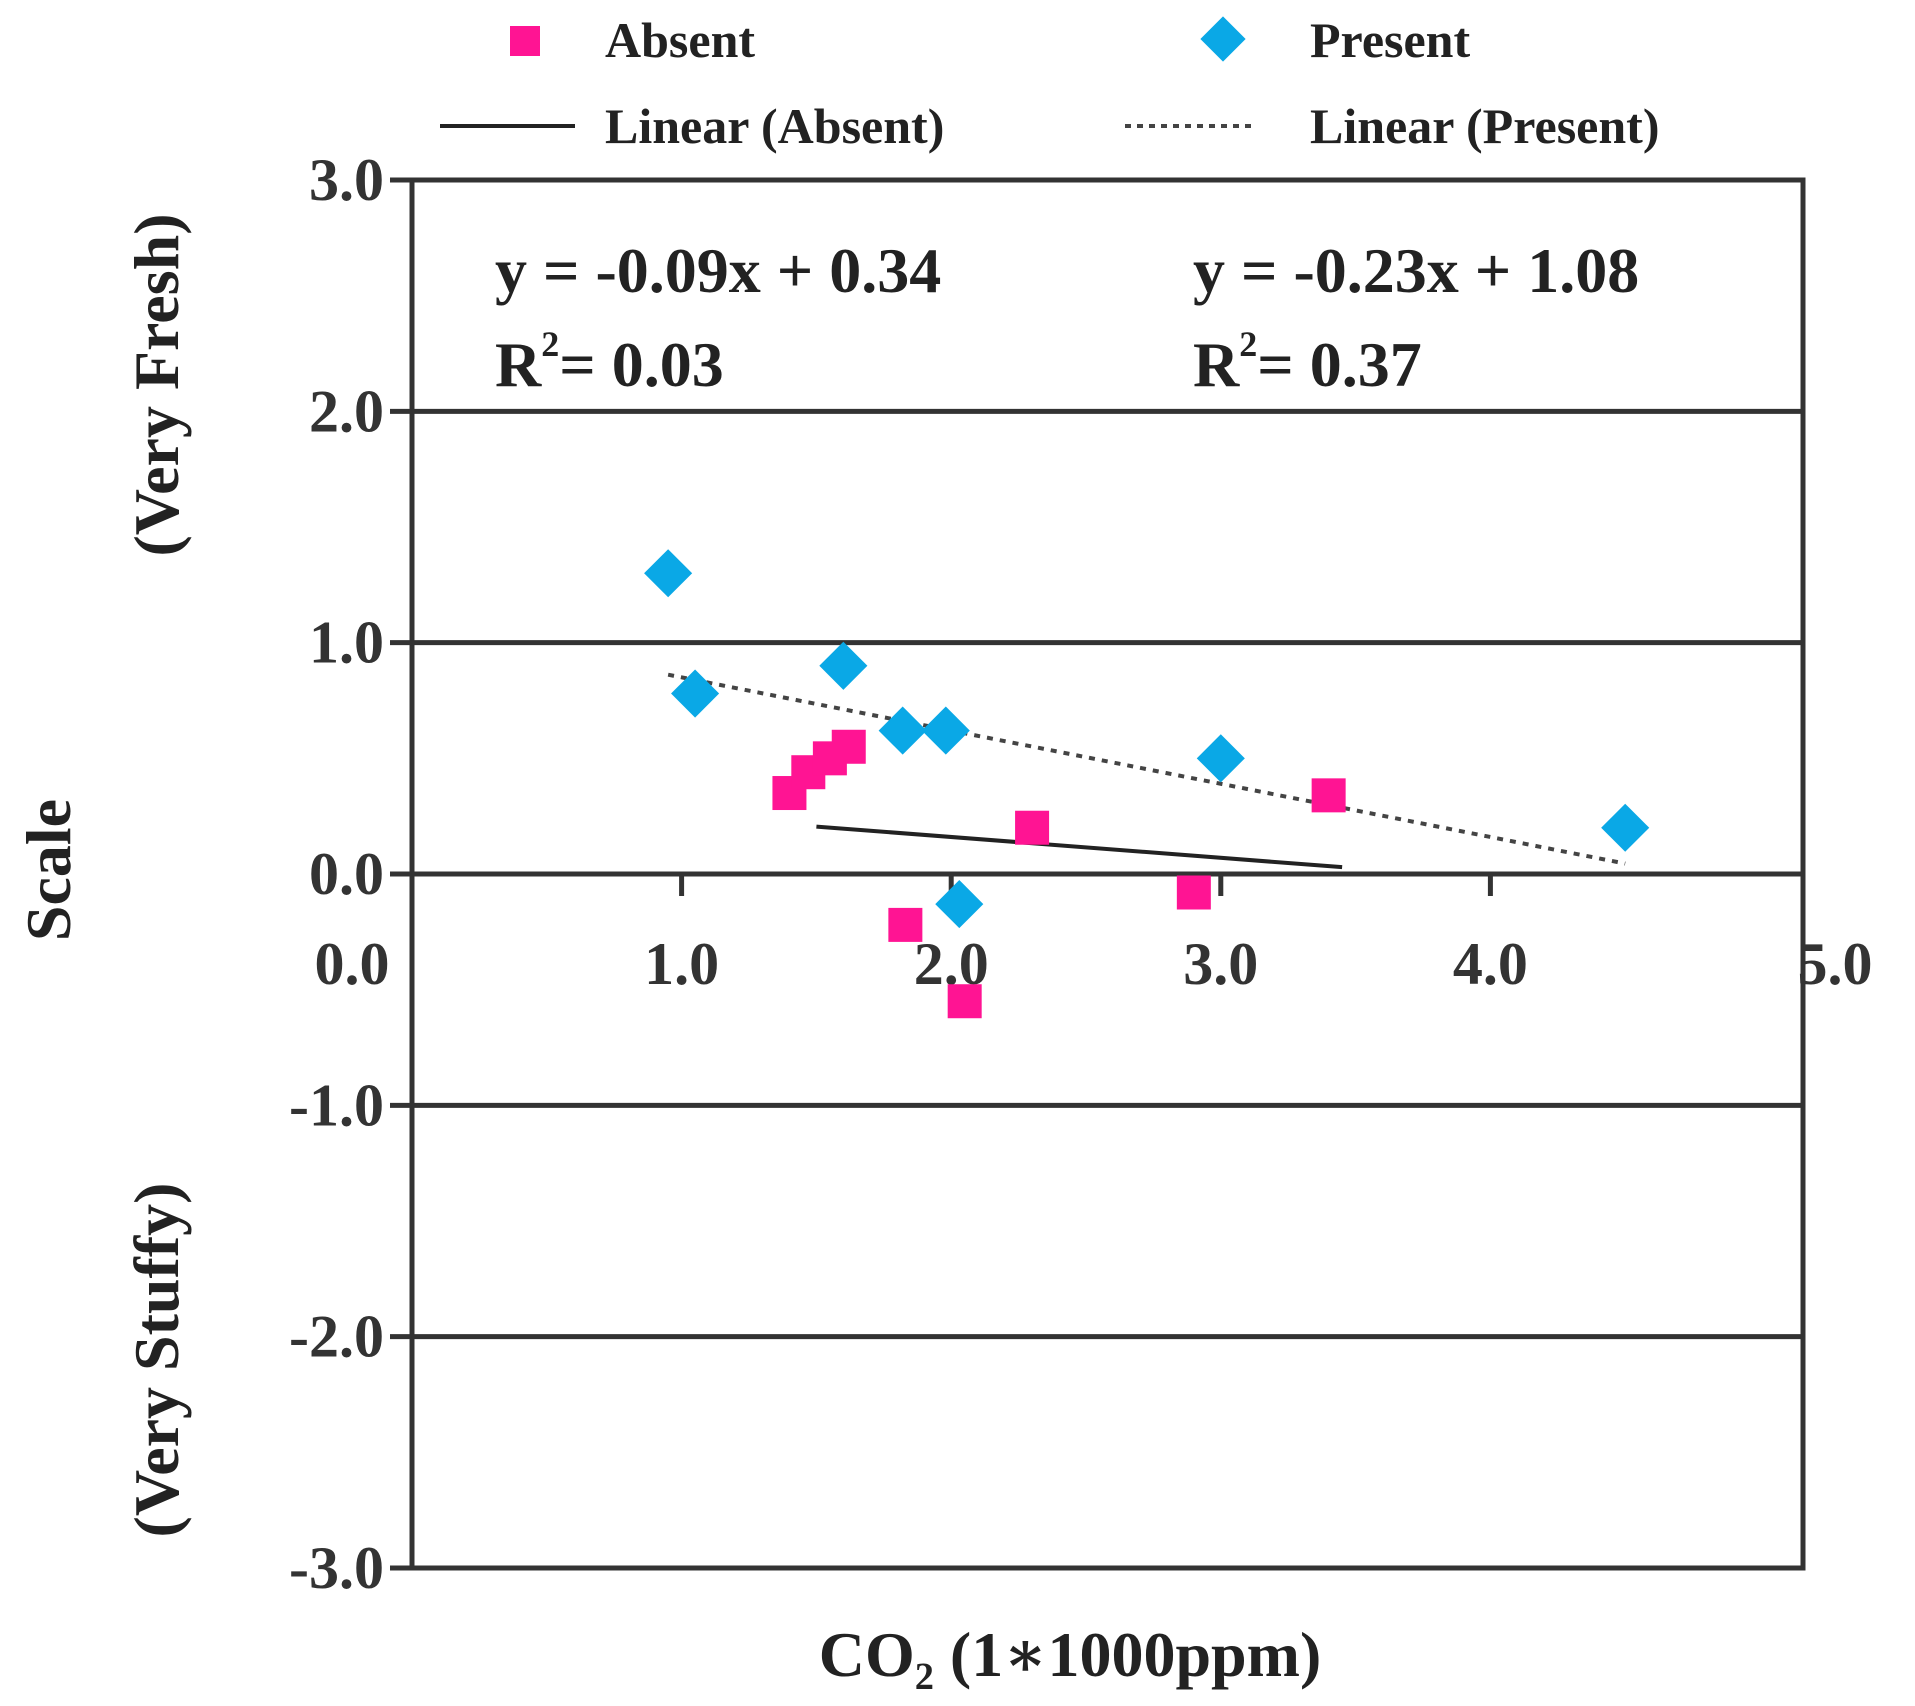 This screenshot has width=1915, height=1706. I want to click on x-tick-label: 3.0, so click(1220, 964).